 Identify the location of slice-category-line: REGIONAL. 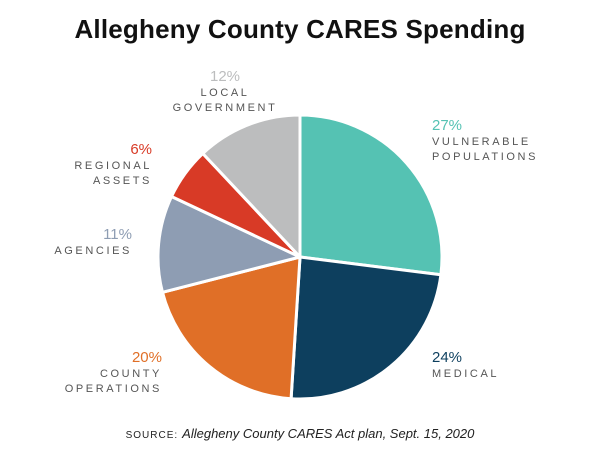
(113, 166).